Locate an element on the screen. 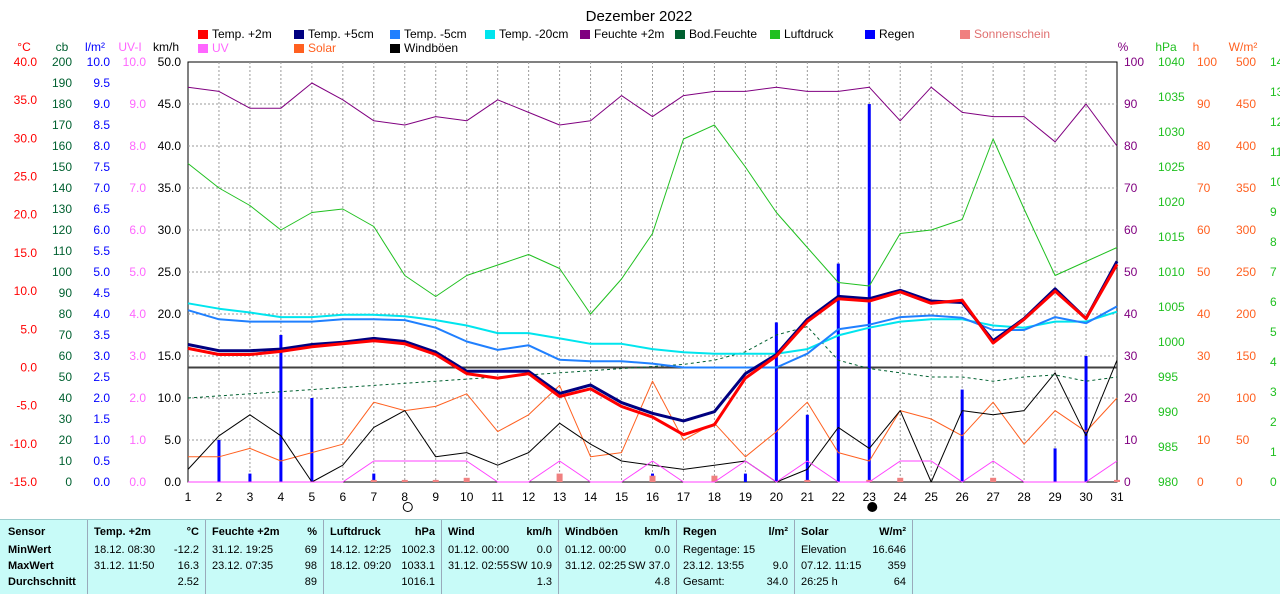 Image resolution: width=1280 pixels, height=594 pixels. tick-label: 25.0 is located at coordinates (26, 177).